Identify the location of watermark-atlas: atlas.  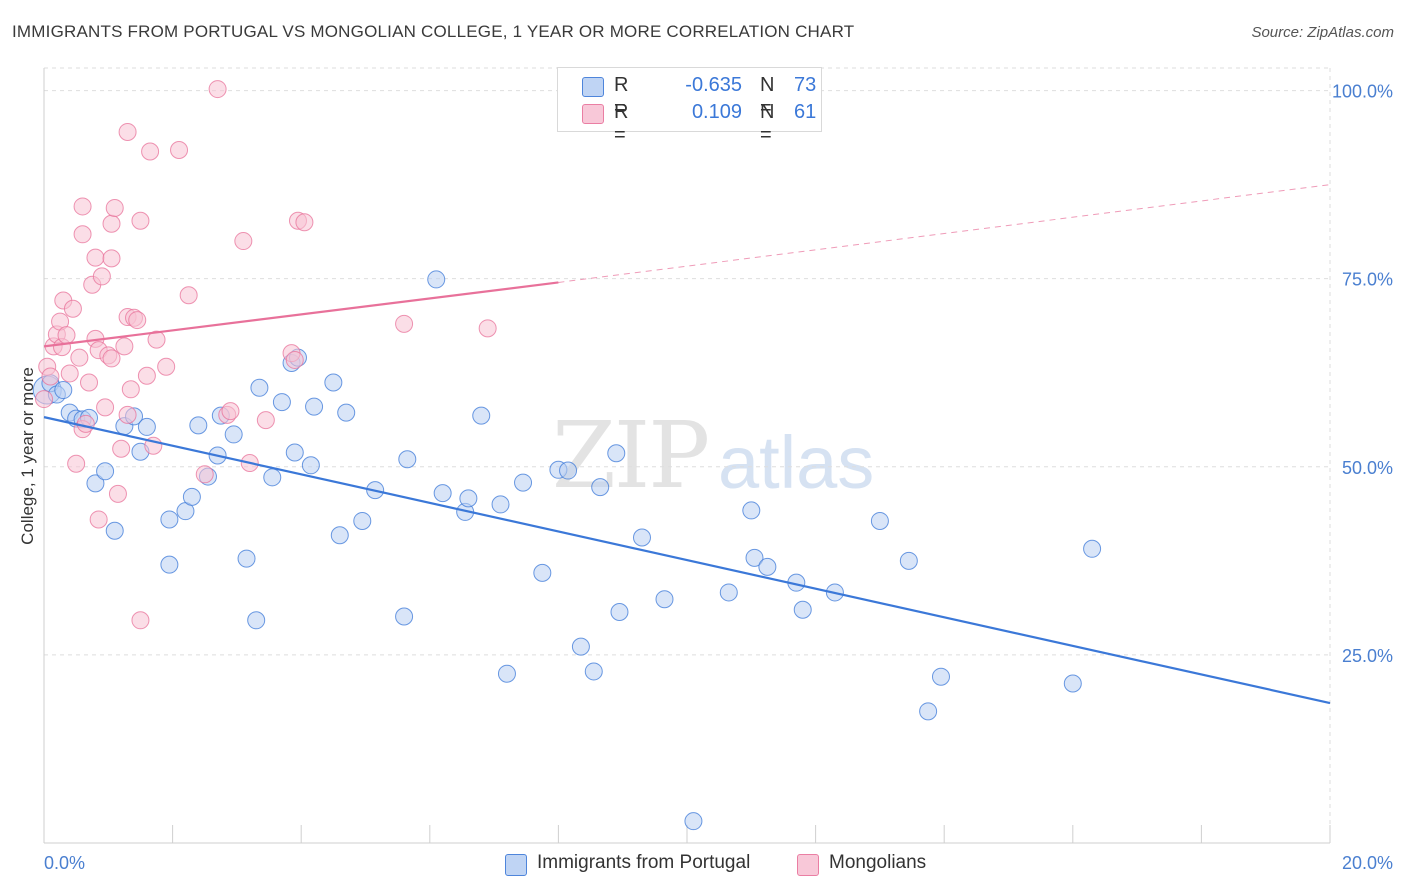
(796, 462).